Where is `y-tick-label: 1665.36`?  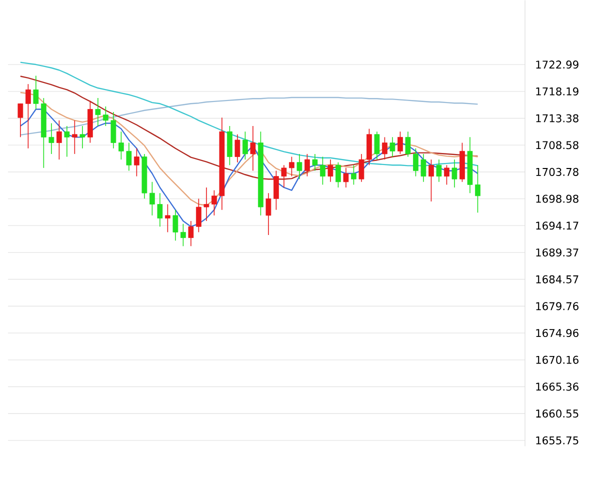 y-tick-label: 1665.36 is located at coordinates (557, 386).